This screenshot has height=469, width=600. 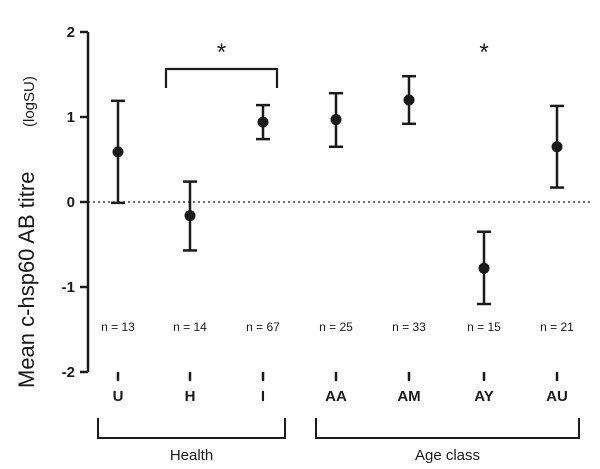 What do you see at coordinates (191, 455) in the screenshot?
I see `group-label: Health` at bounding box center [191, 455].